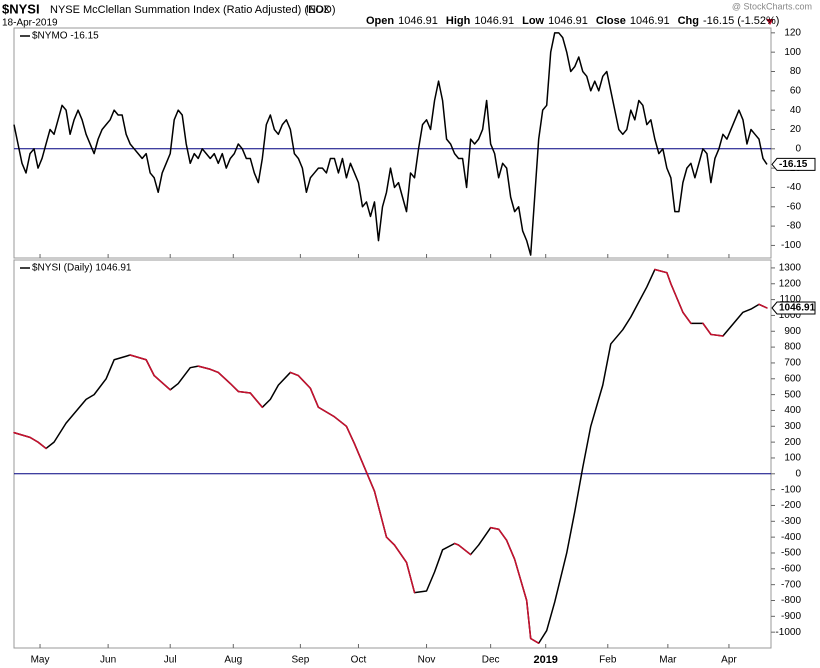 This screenshot has height=668, width=820. Describe the element at coordinates (796, 129) in the screenshot. I see `y-tick-label: 20` at that location.